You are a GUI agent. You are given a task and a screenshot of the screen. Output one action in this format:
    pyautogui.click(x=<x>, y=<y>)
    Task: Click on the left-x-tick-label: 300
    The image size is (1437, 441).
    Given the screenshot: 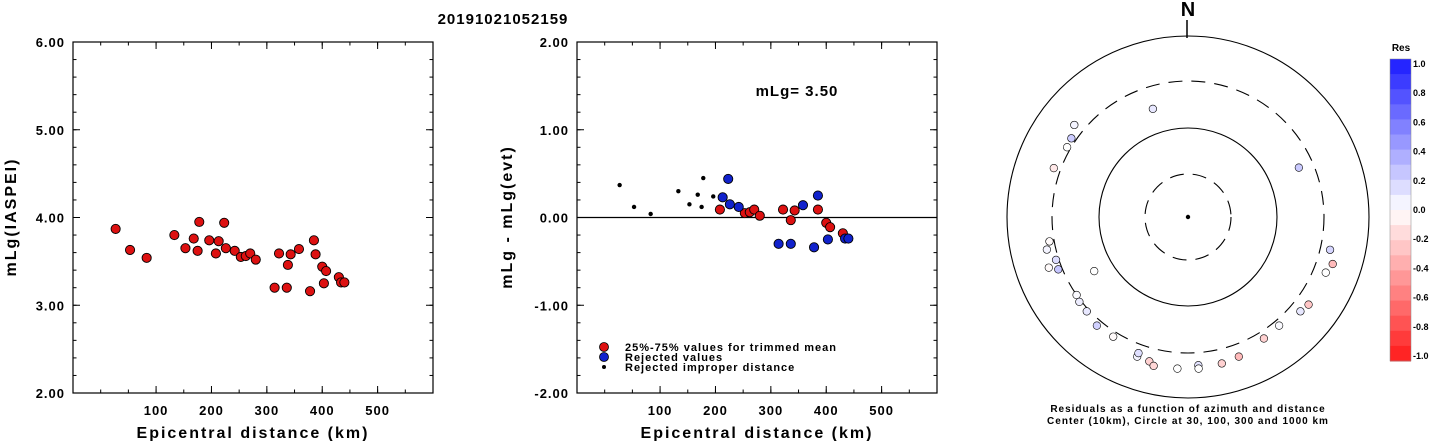 What is the action you would take?
    pyautogui.click(x=266, y=410)
    